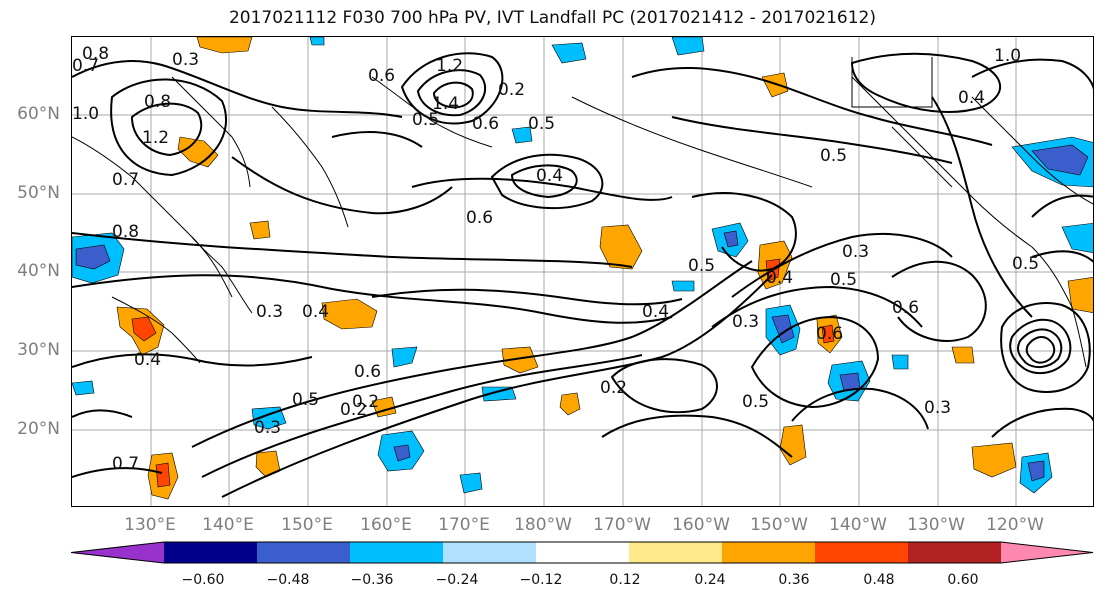  What do you see at coordinates (386, 525) in the screenshot?
I see `lon-label: 160°E` at bounding box center [386, 525].